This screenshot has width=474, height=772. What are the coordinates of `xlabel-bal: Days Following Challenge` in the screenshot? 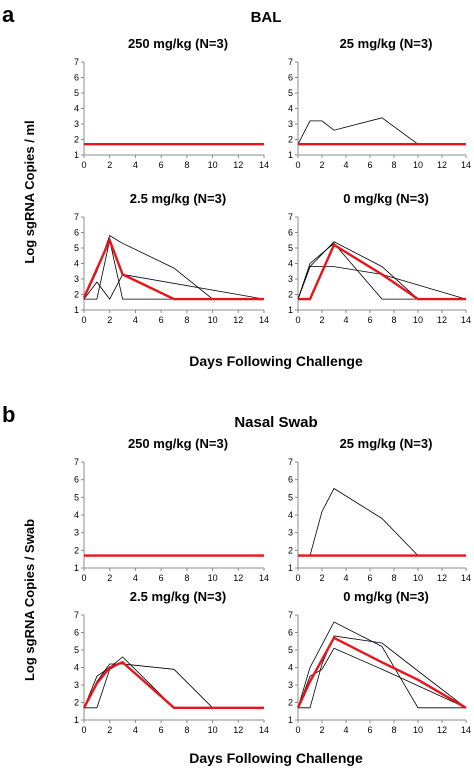 It's located at (276, 361).